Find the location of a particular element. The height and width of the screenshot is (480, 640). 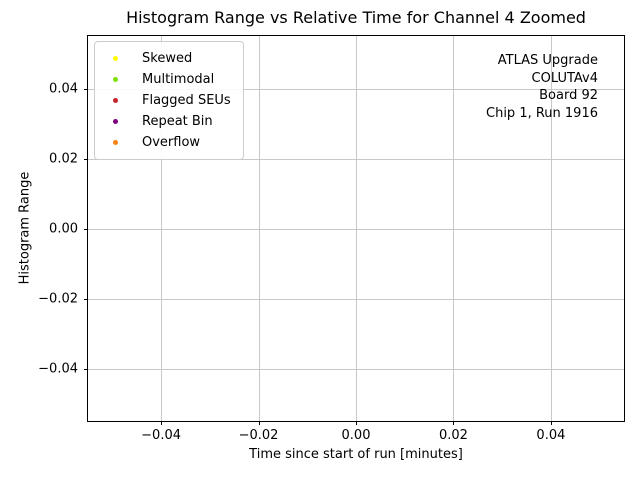

y-tick-label: 0.04 is located at coordinates (63, 88).